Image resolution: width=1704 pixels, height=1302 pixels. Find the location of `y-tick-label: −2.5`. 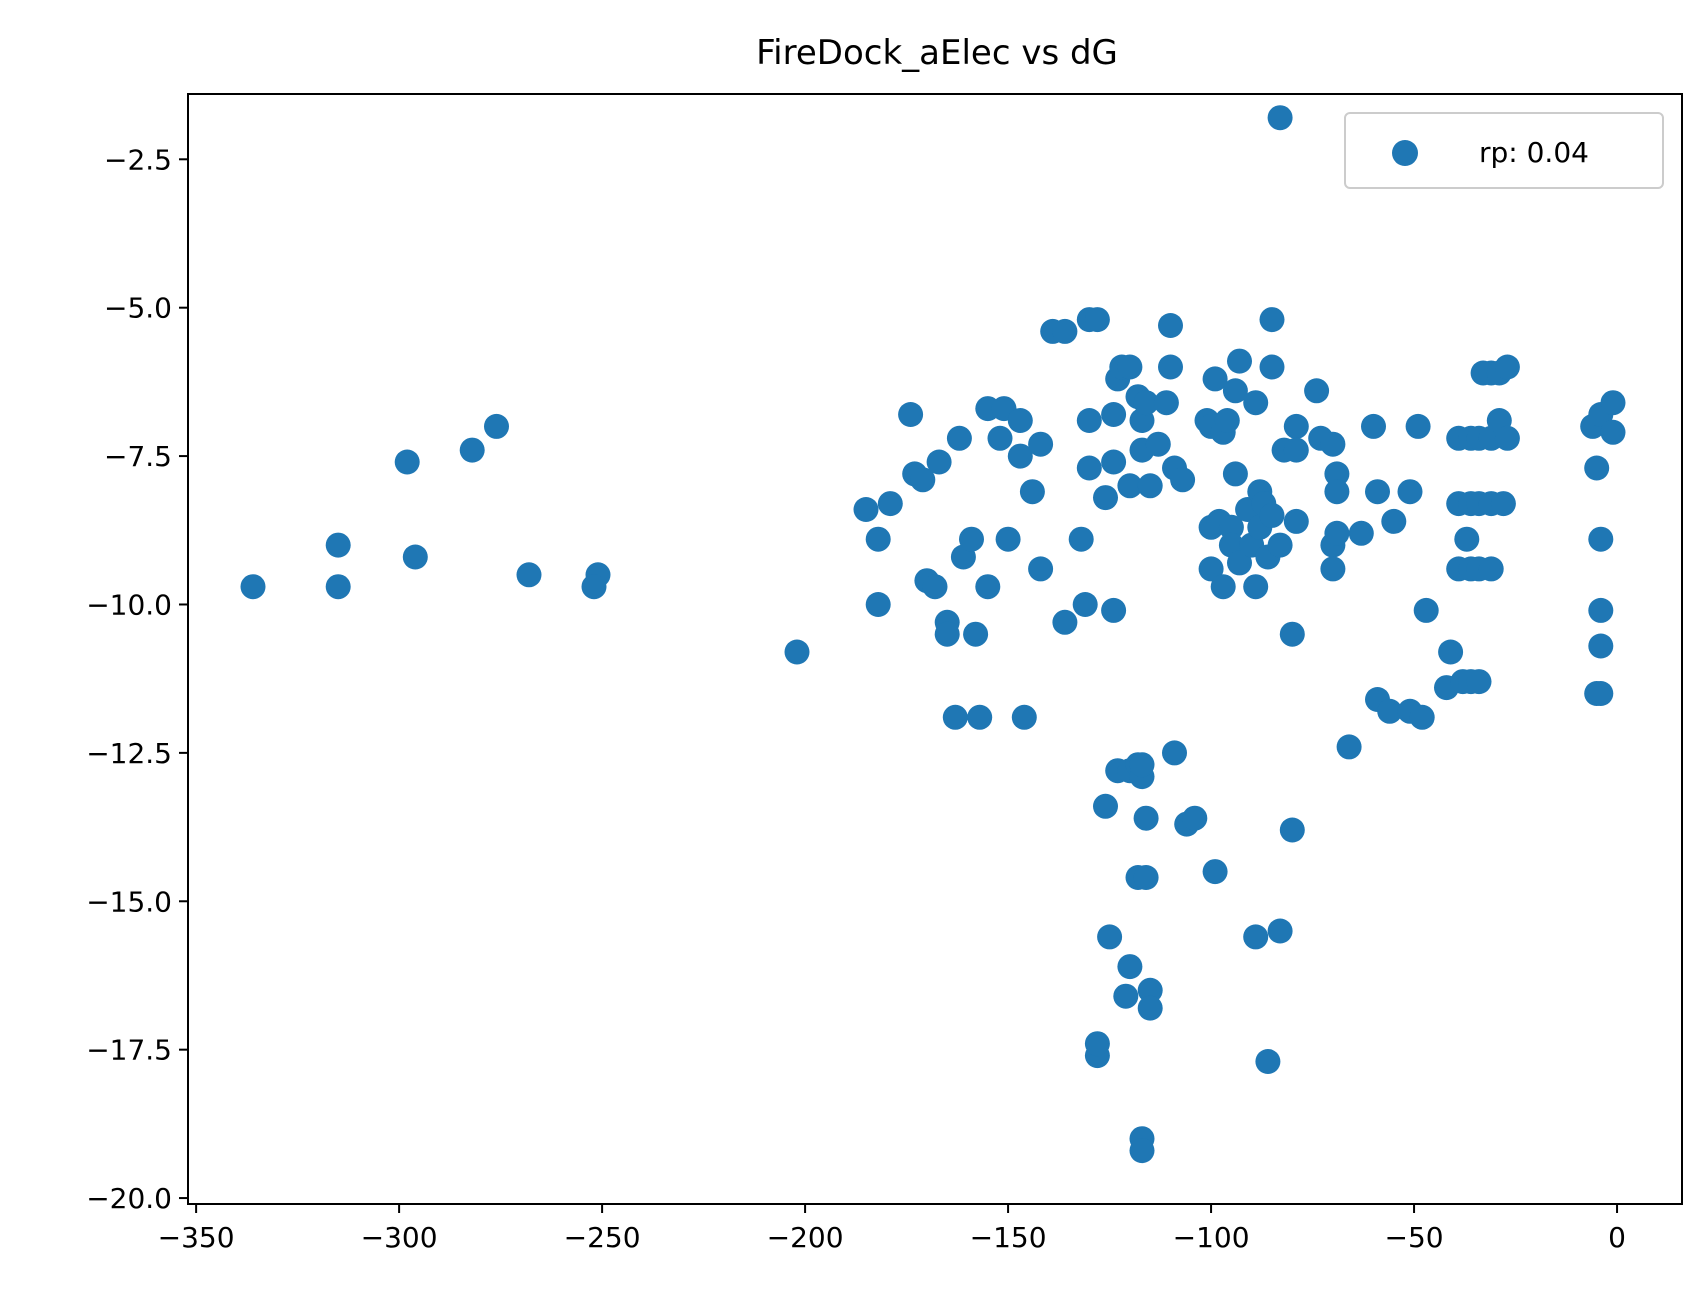

y-tick-label: −2.5 is located at coordinates (138, 159).